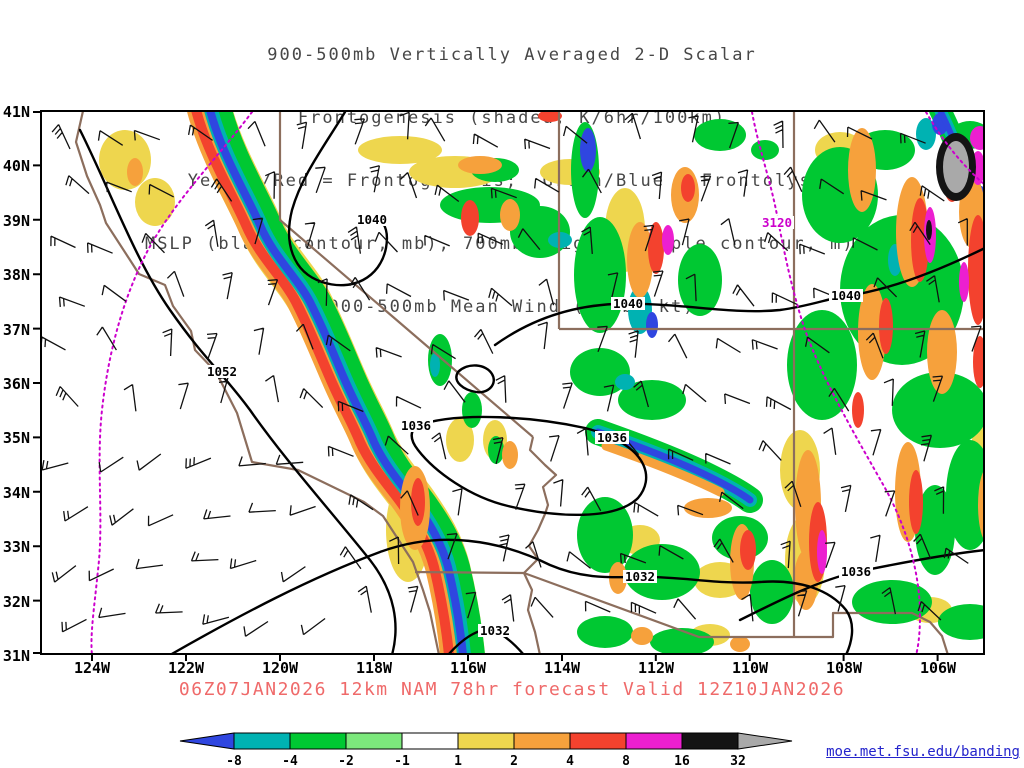  What do you see at coordinates (511, 596) in the screenshot?
I see `mslp-contour-1032-trough` at bounding box center [511, 596].